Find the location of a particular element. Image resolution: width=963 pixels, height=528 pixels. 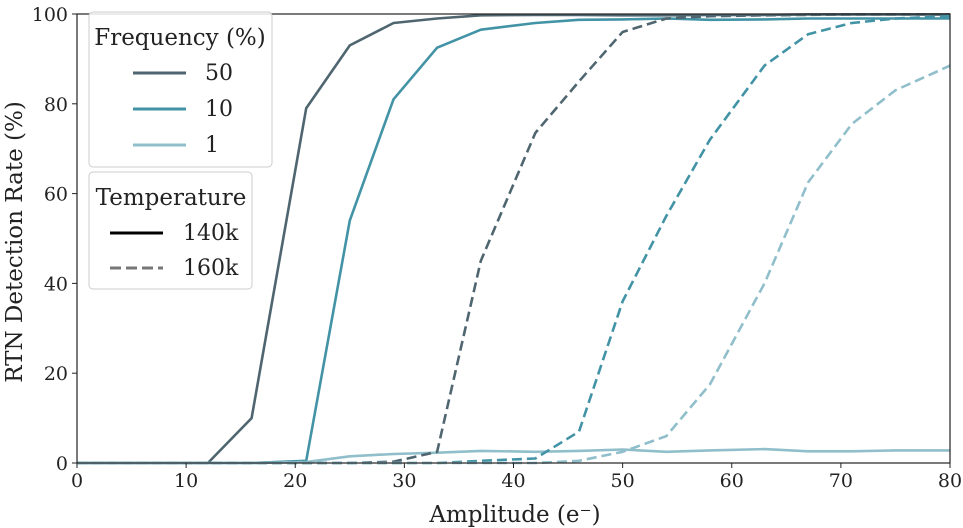

y-tick-label: 100 is located at coordinates (50, 15).